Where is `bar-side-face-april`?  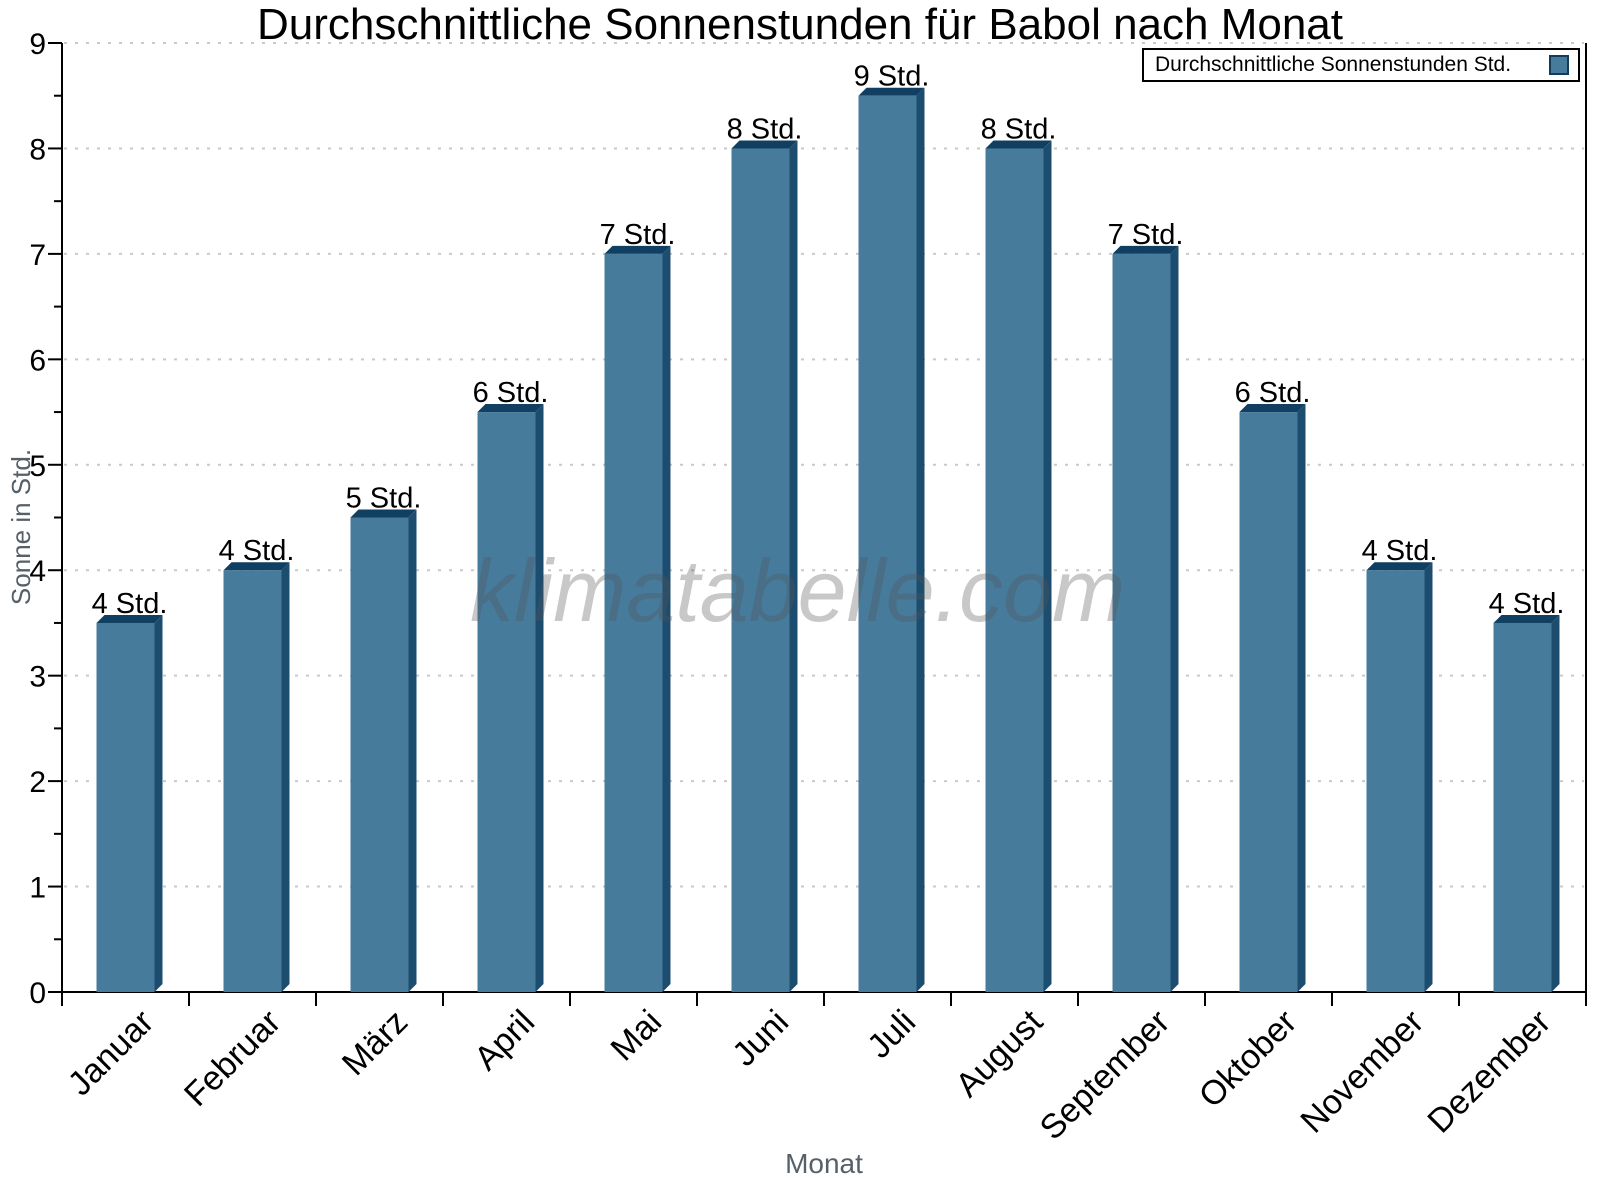
bar-side-face-april is located at coordinates (539, 698).